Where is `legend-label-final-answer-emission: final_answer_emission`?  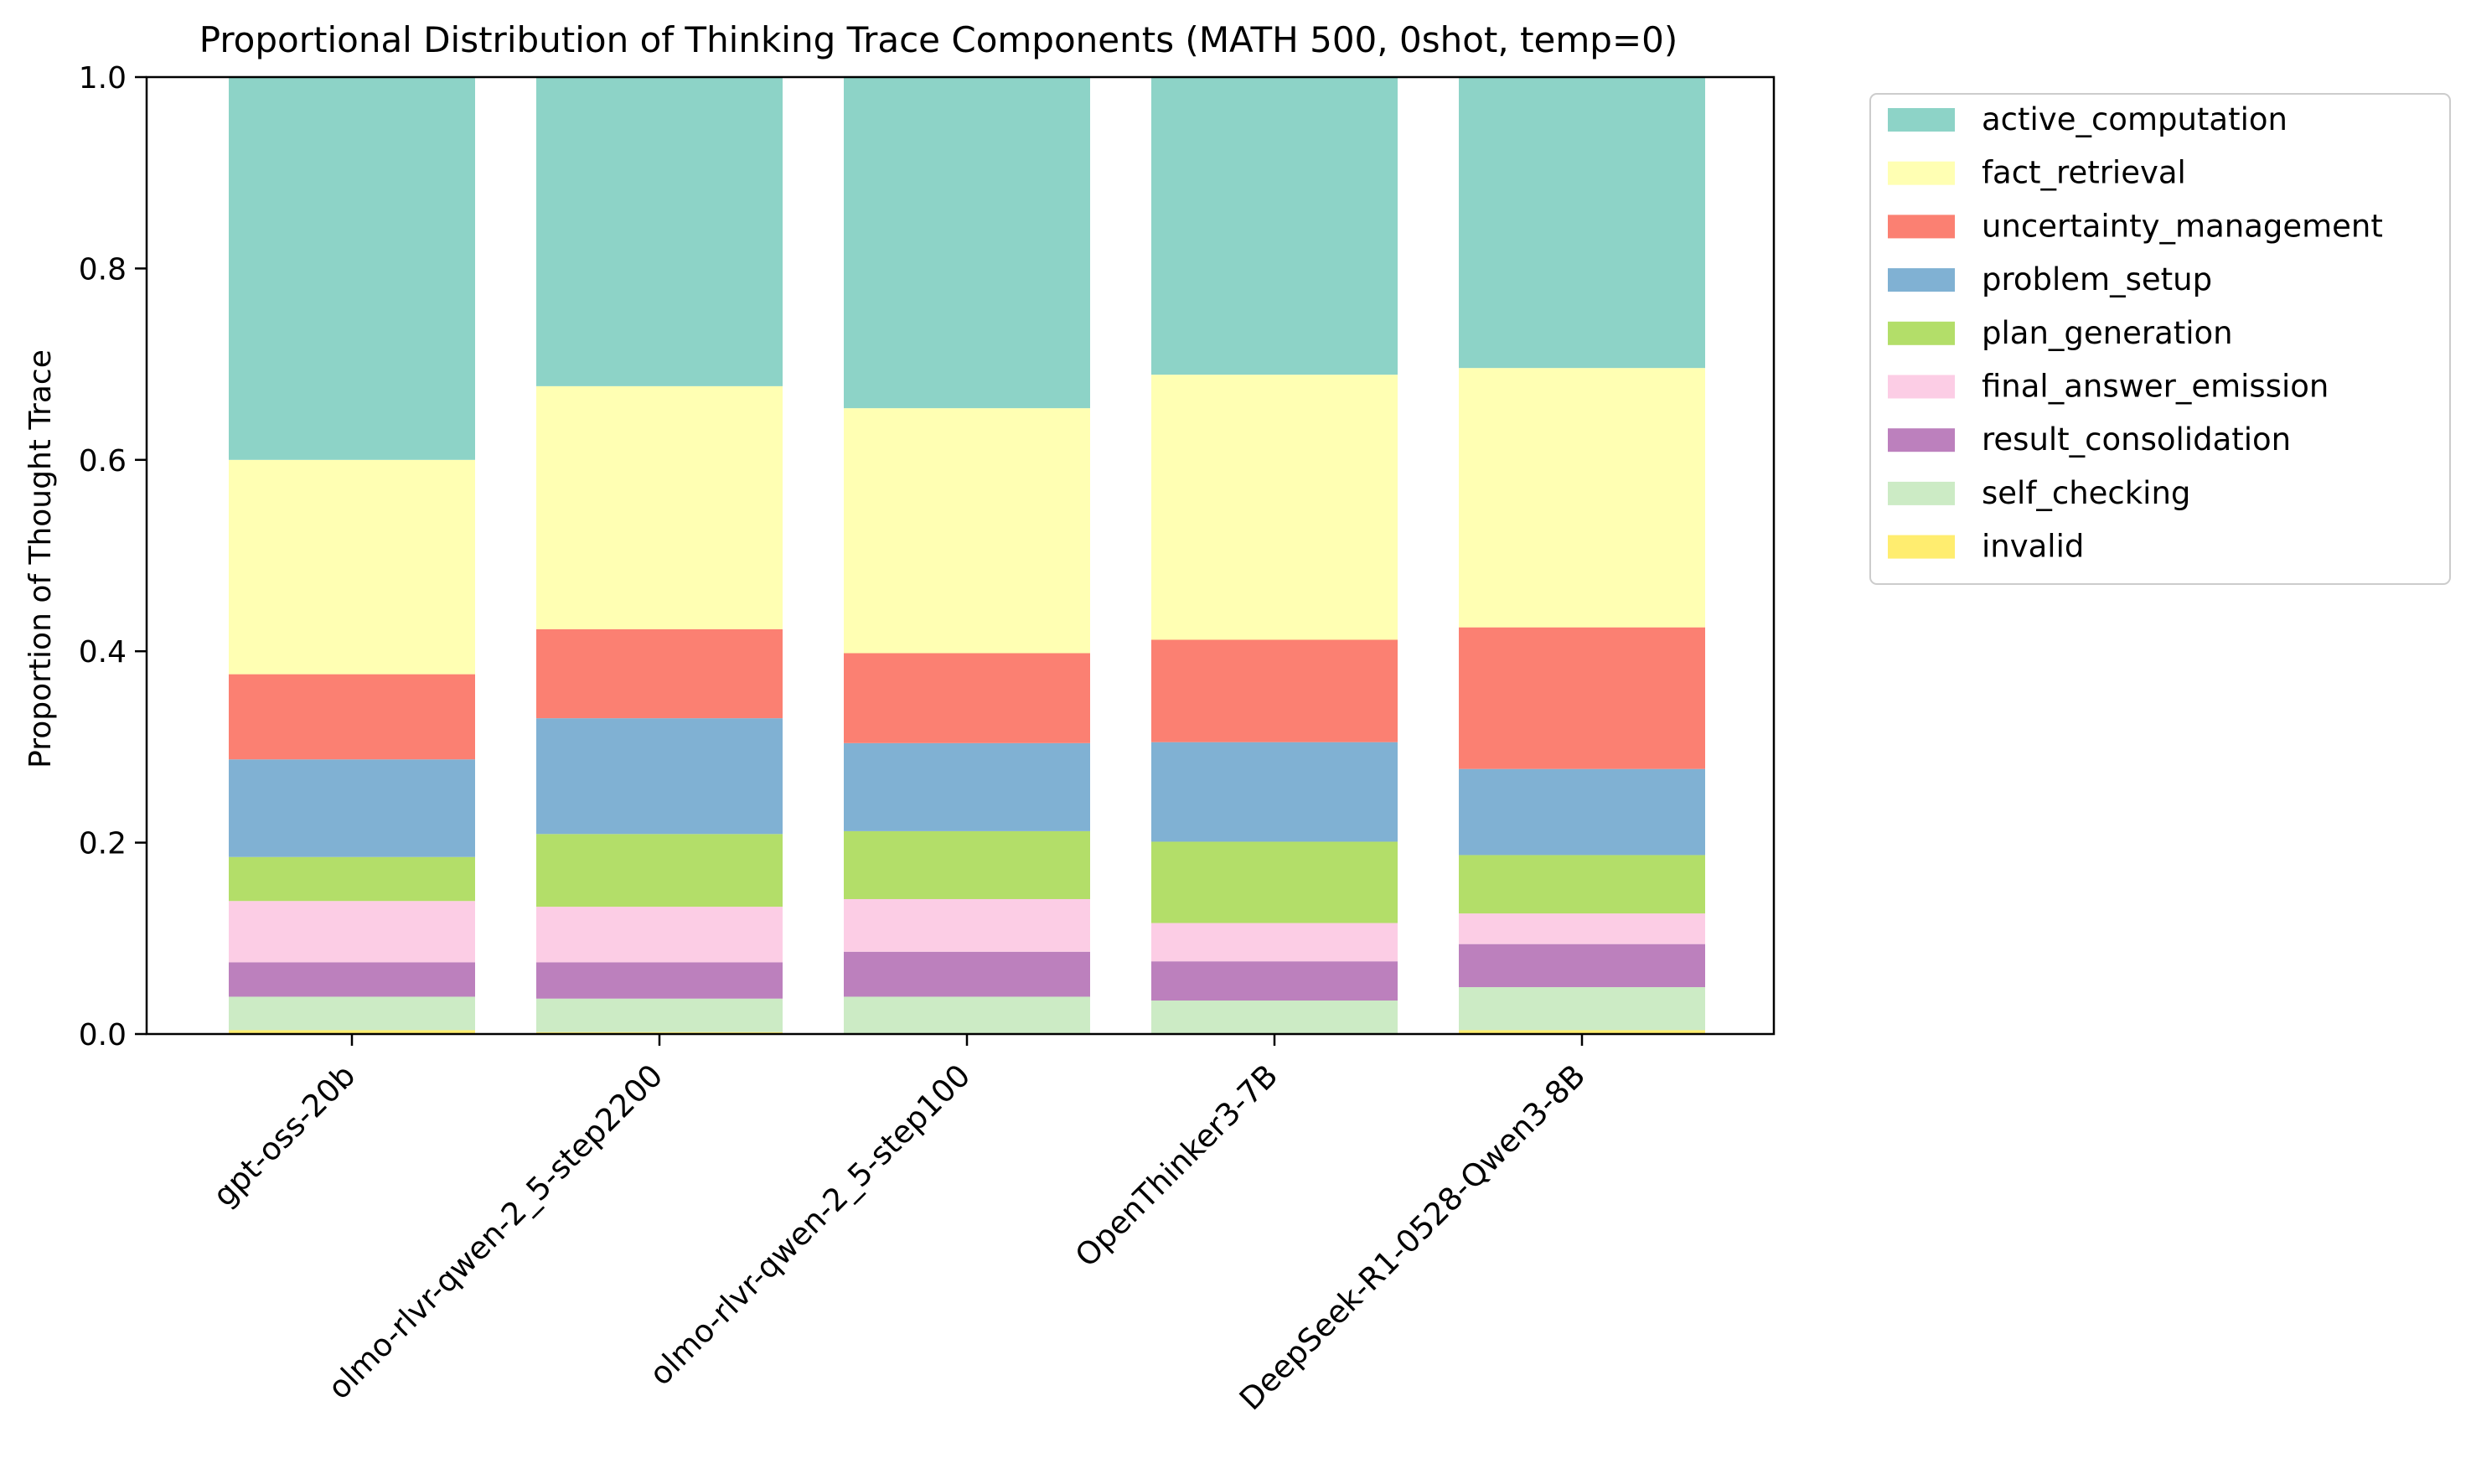
legend-label-final-answer-emission: final_answer_emission is located at coordinates (2155, 387).